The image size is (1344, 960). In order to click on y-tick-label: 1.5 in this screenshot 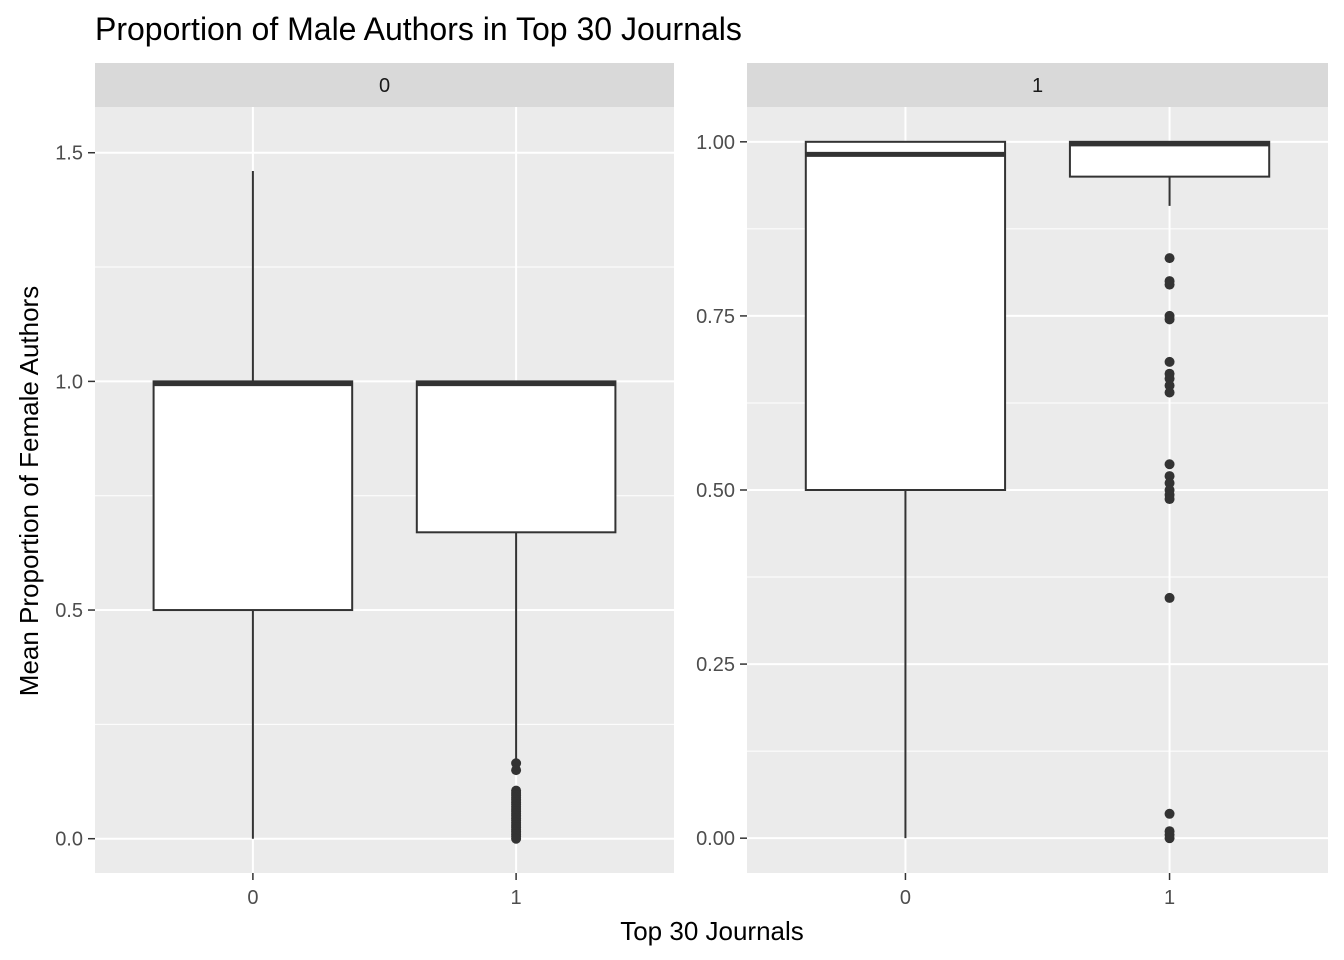, I will do `click(69, 154)`.